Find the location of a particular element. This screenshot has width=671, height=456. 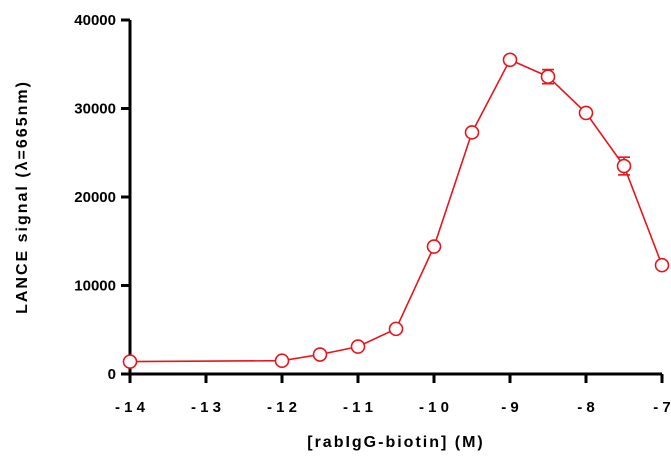

x-tick-label: - 1 0 is located at coordinates (434, 407).